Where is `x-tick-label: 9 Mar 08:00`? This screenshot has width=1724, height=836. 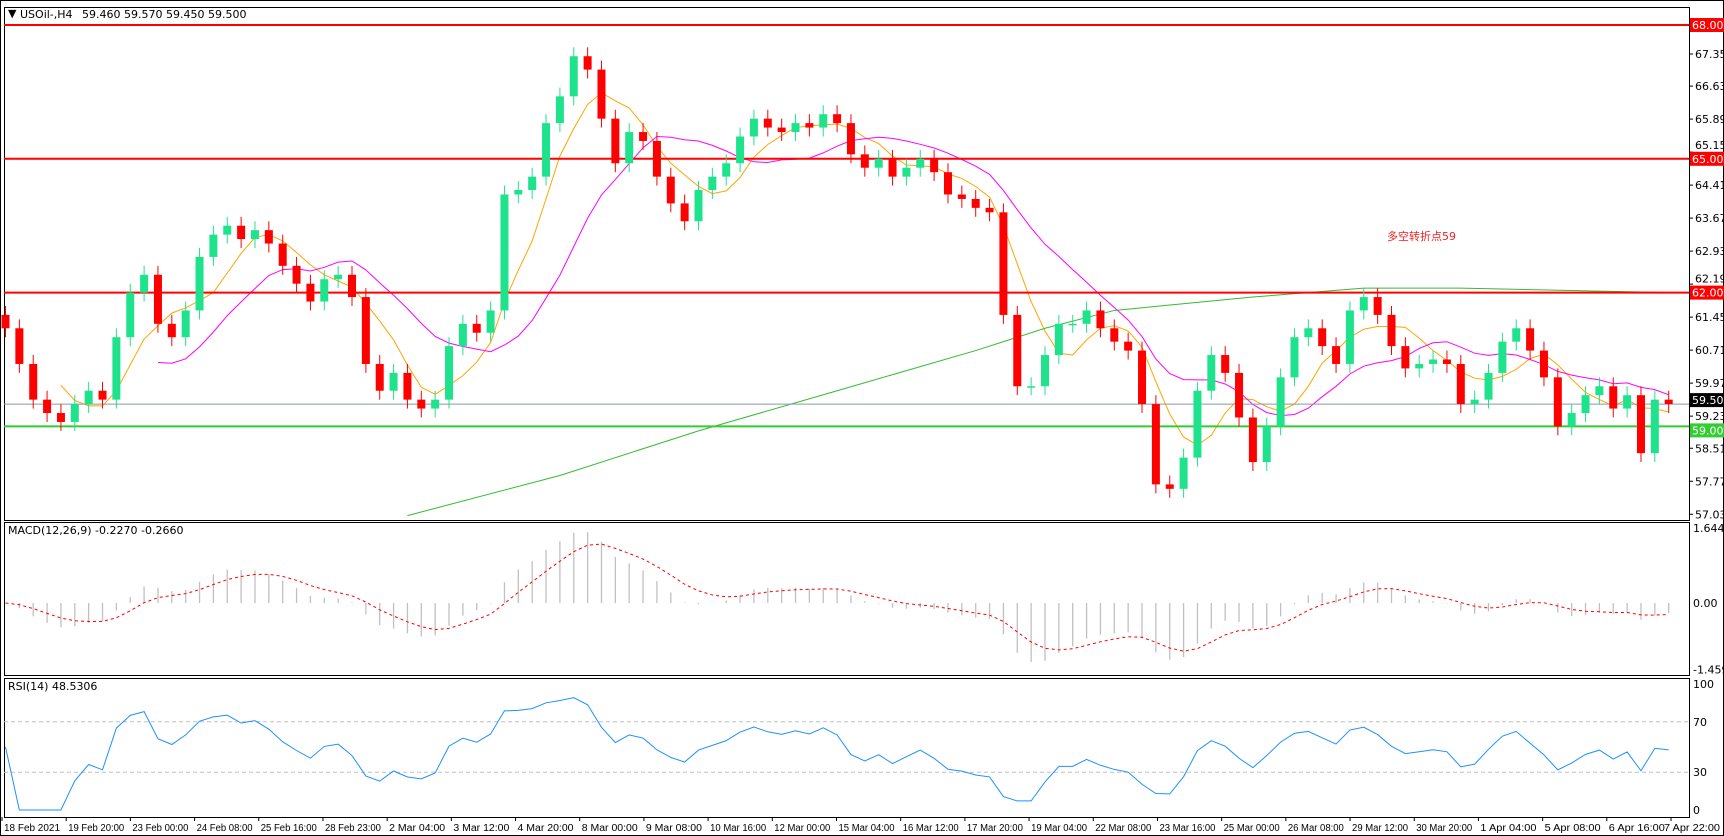
x-tick-label: 9 Mar 08:00 is located at coordinates (674, 828).